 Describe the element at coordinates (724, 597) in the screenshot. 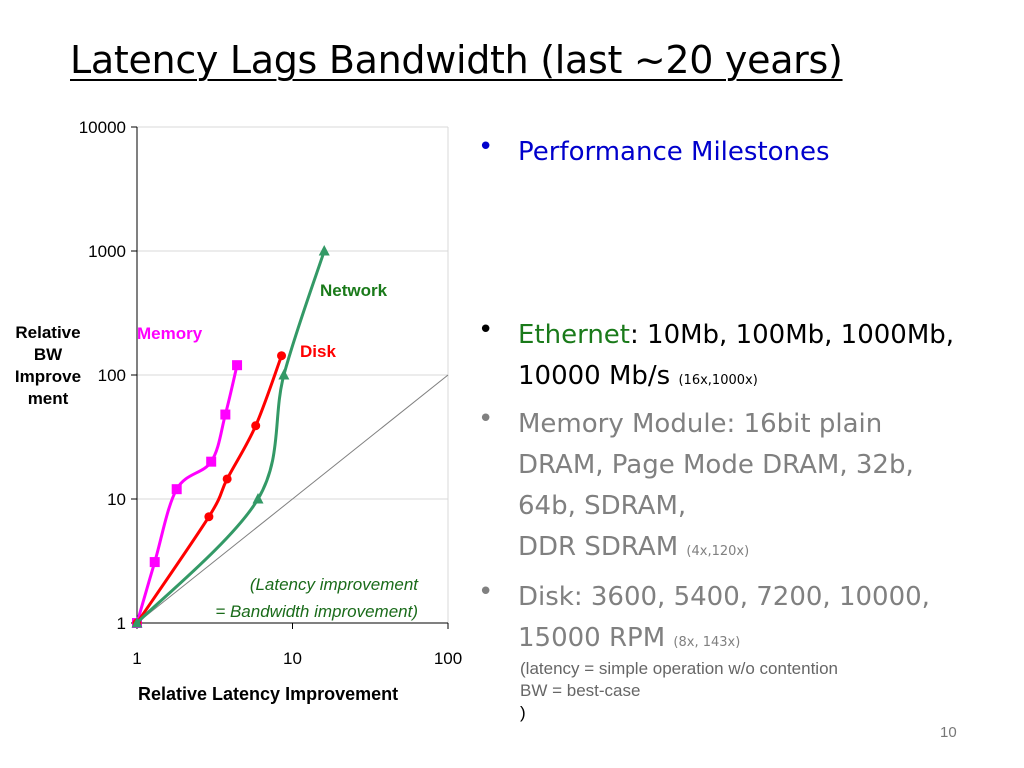

I see `bullet-text: Disk: 3600, 5400, 7200, 10000,` at that location.